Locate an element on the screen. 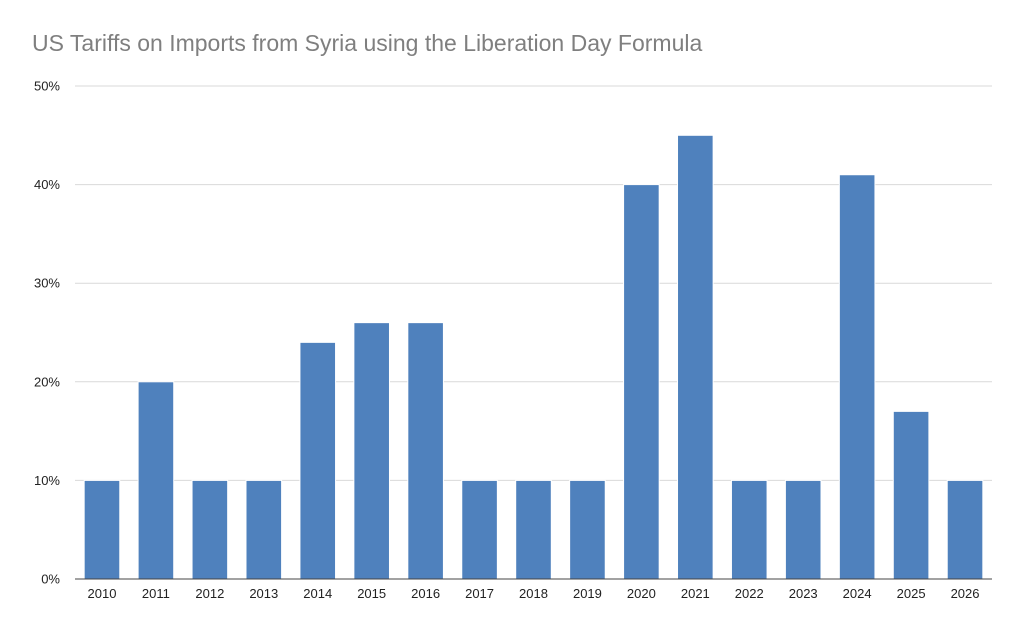 The image size is (1024, 635). y-tick-label: 10% is located at coordinates (47, 480).